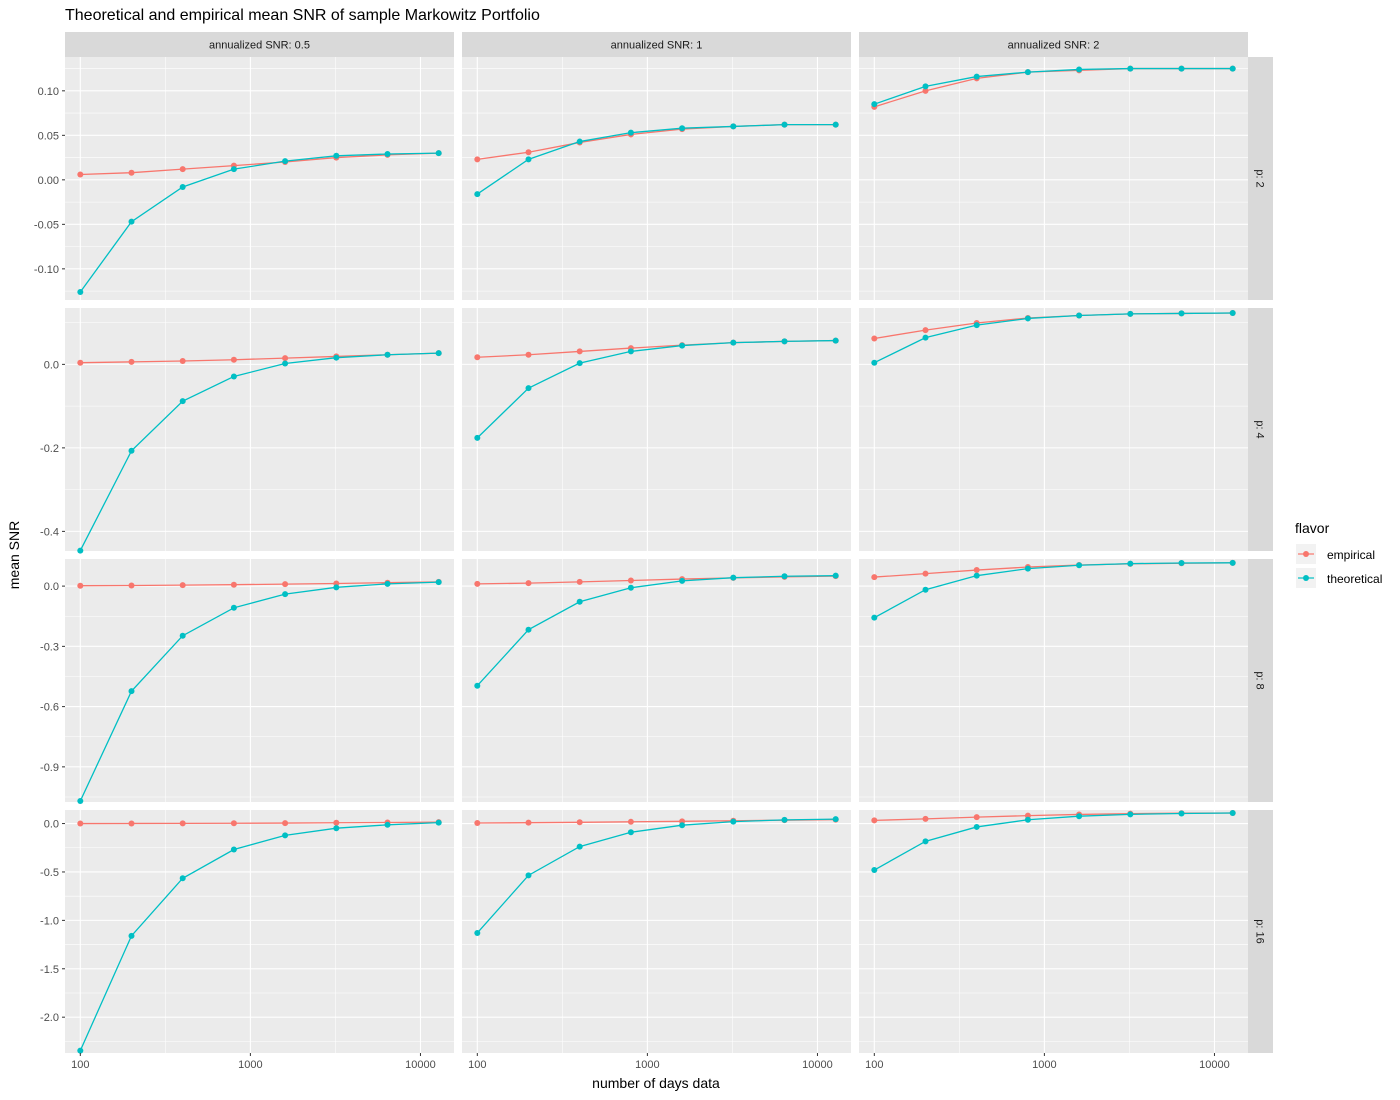 The height and width of the screenshot is (1100, 1400). I want to click on facet-panel: -0.9 -0.6 -0.3 0.0, so click(247, 681).